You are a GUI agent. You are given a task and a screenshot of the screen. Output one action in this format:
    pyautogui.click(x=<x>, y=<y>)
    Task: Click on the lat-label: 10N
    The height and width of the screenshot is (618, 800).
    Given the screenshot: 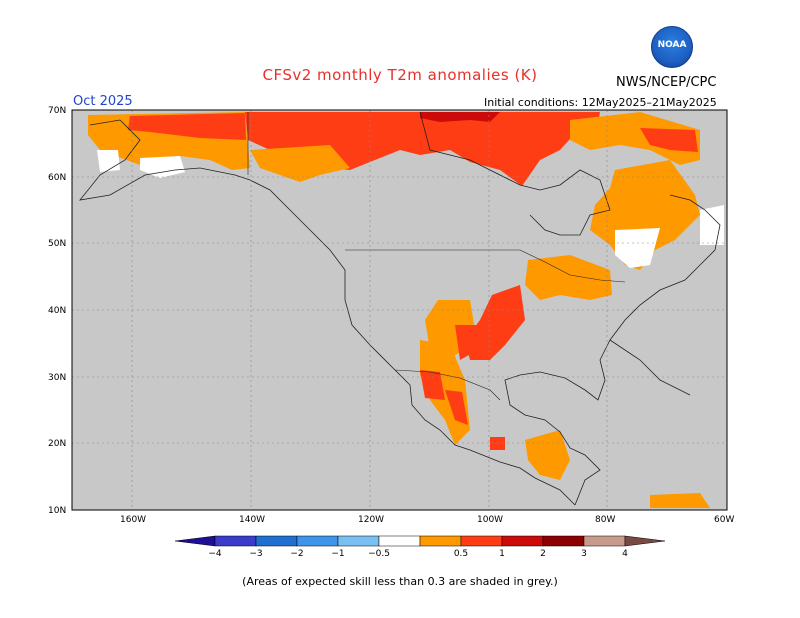 What is the action you would take?
    pyautogui.click(x=57, y=511)
    